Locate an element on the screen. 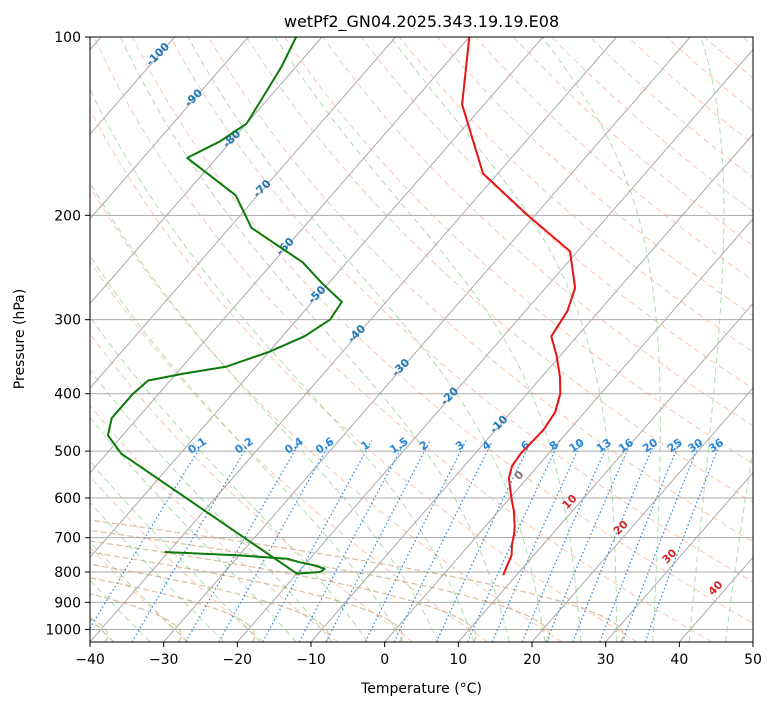  y-tick-label: 600 is located at coordinates (67, 499).